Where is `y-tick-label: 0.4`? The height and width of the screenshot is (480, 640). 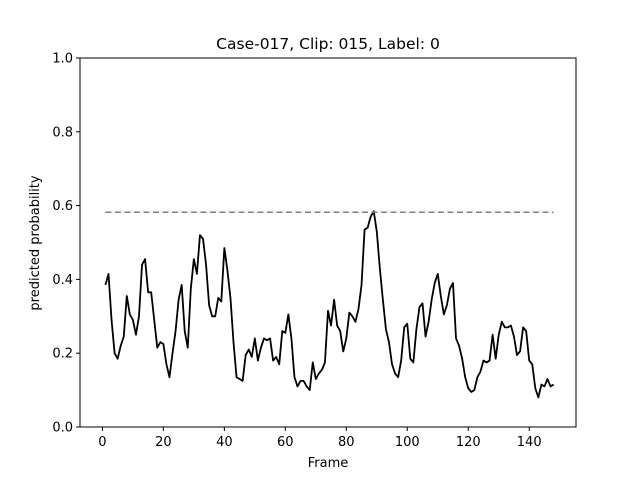 y-tick-label: 0.4 is located at coordinates (62, 280).